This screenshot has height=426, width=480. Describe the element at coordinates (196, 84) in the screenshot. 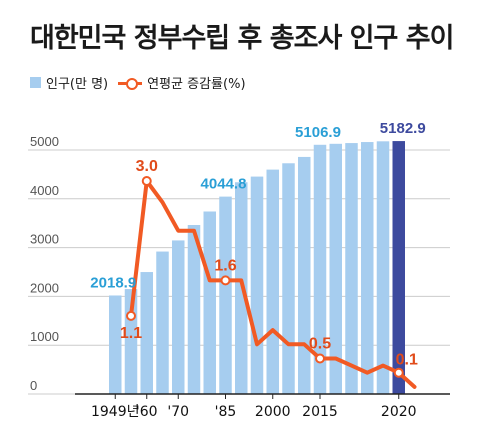

I see `legend-rate-label: 연평균 증감률(%)` at that location.